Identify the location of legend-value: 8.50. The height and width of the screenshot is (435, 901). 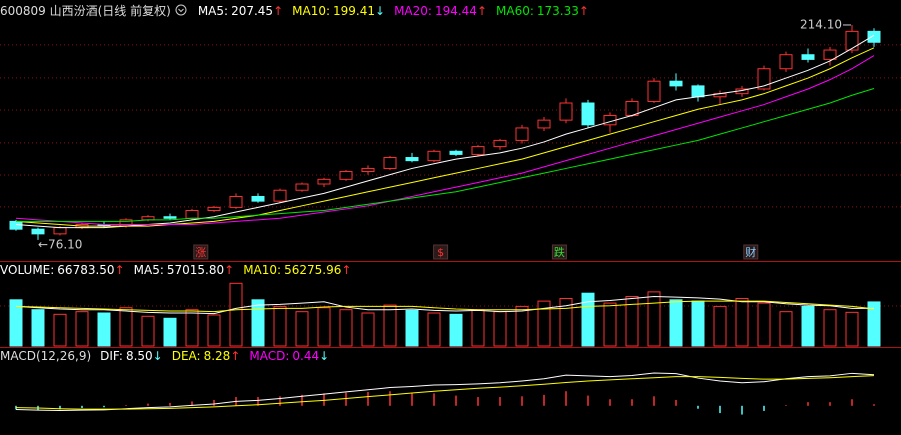
(139, 356).